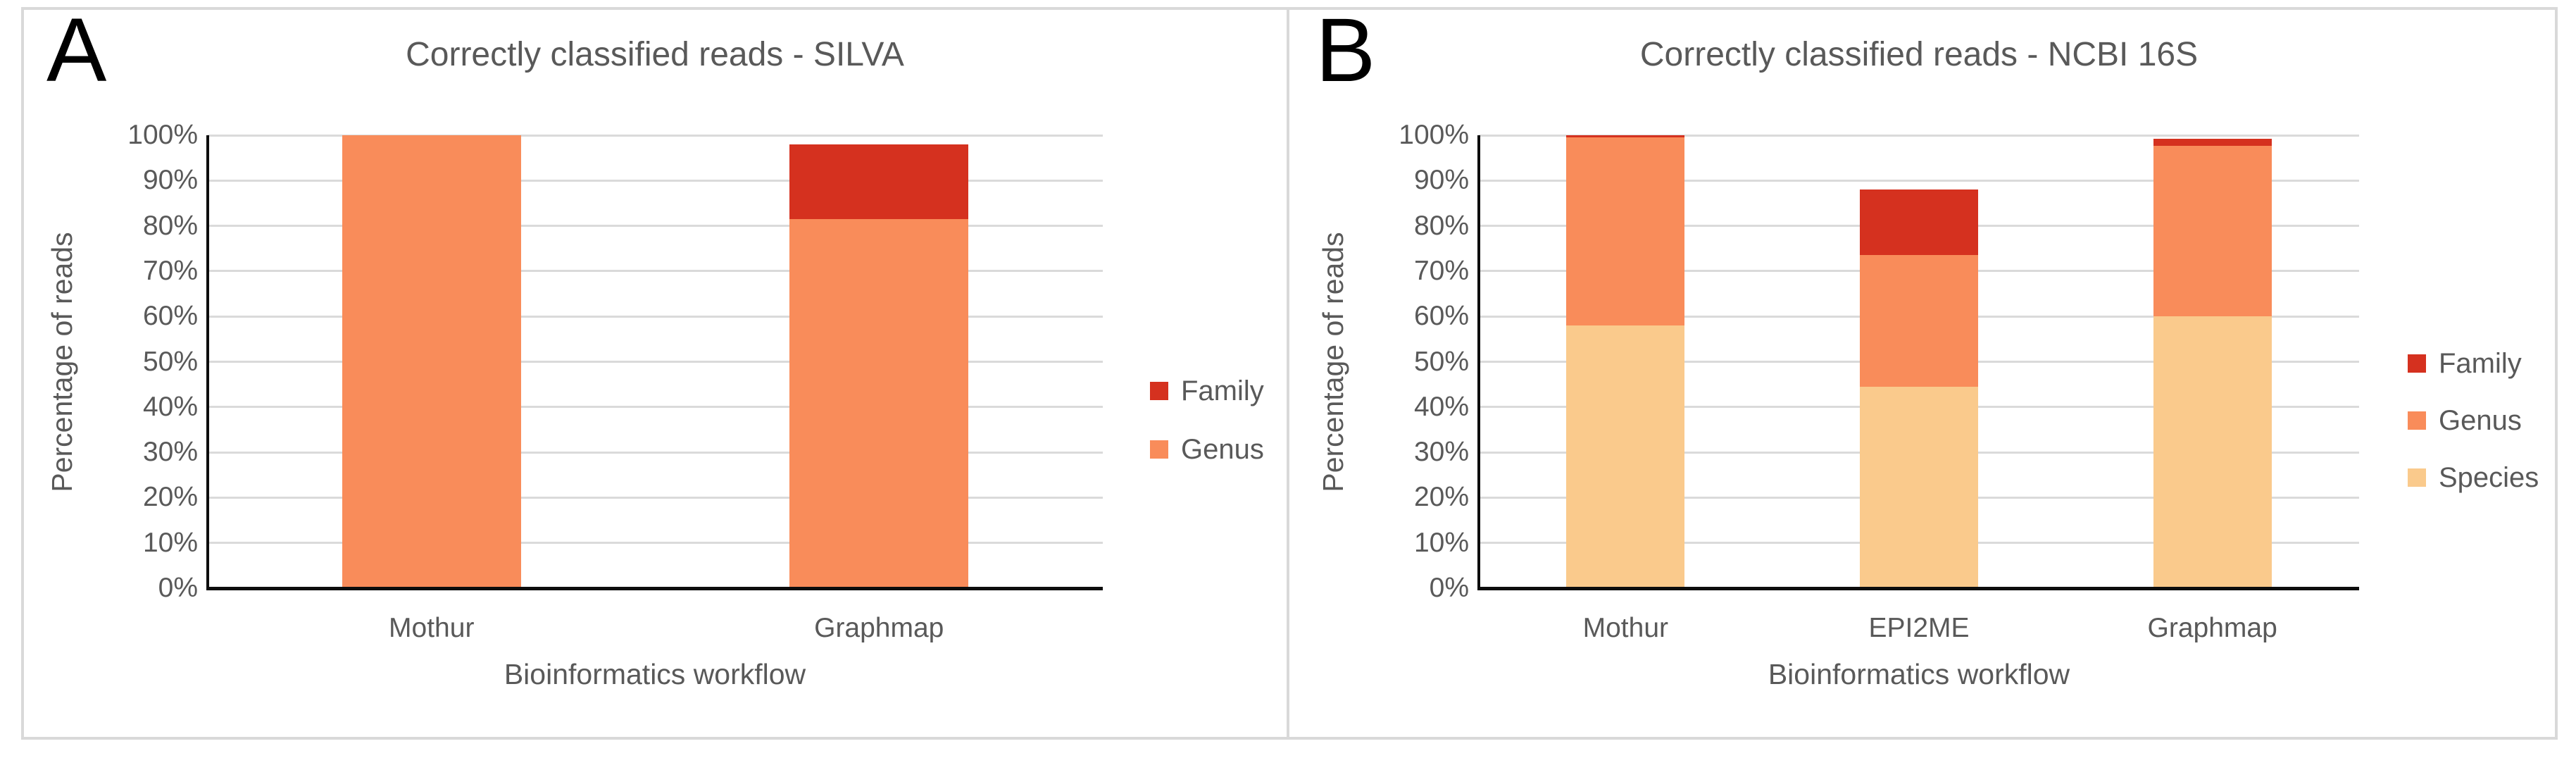 The height and width of the screenshot is (758, 2576). I want to click on x-category-label-epi2me: EPI2ME, so click(1919, 628).